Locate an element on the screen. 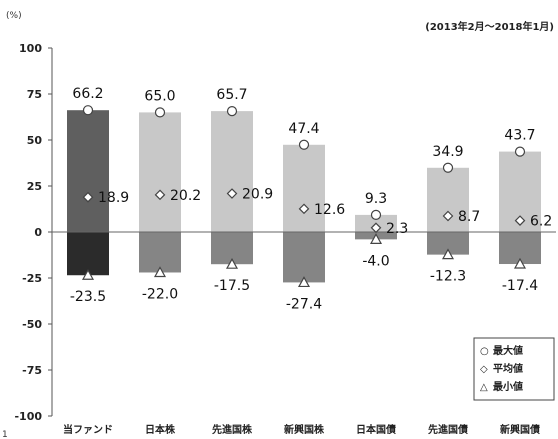 The height and width of the screenshot is (439, 558). min-value-label: -4.0 is located at coordinates (375, 261).